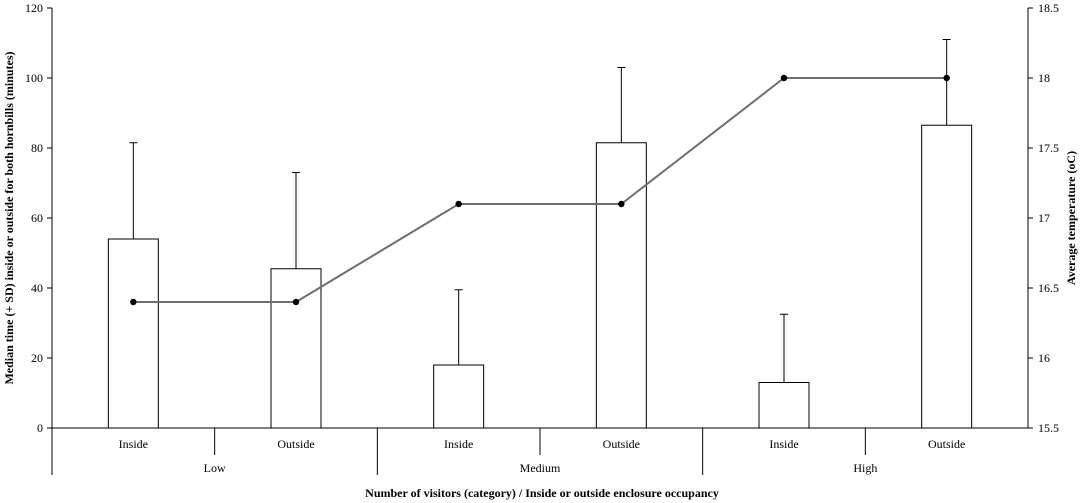  Describe the element at coordinates (37, 358) in the screenshot. I see `y-tick-label: 20` at that location.